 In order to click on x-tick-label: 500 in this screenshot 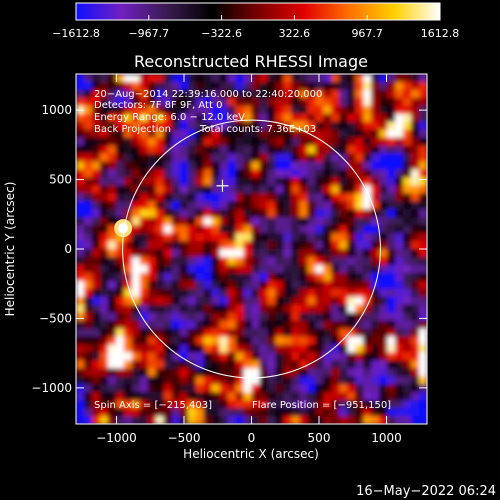, I will do `click(319, 438)`.